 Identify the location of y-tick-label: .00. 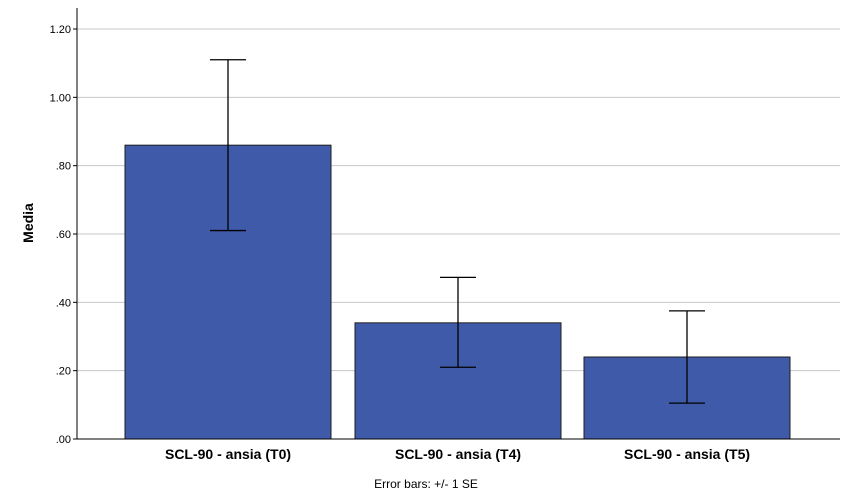
(63, 440).